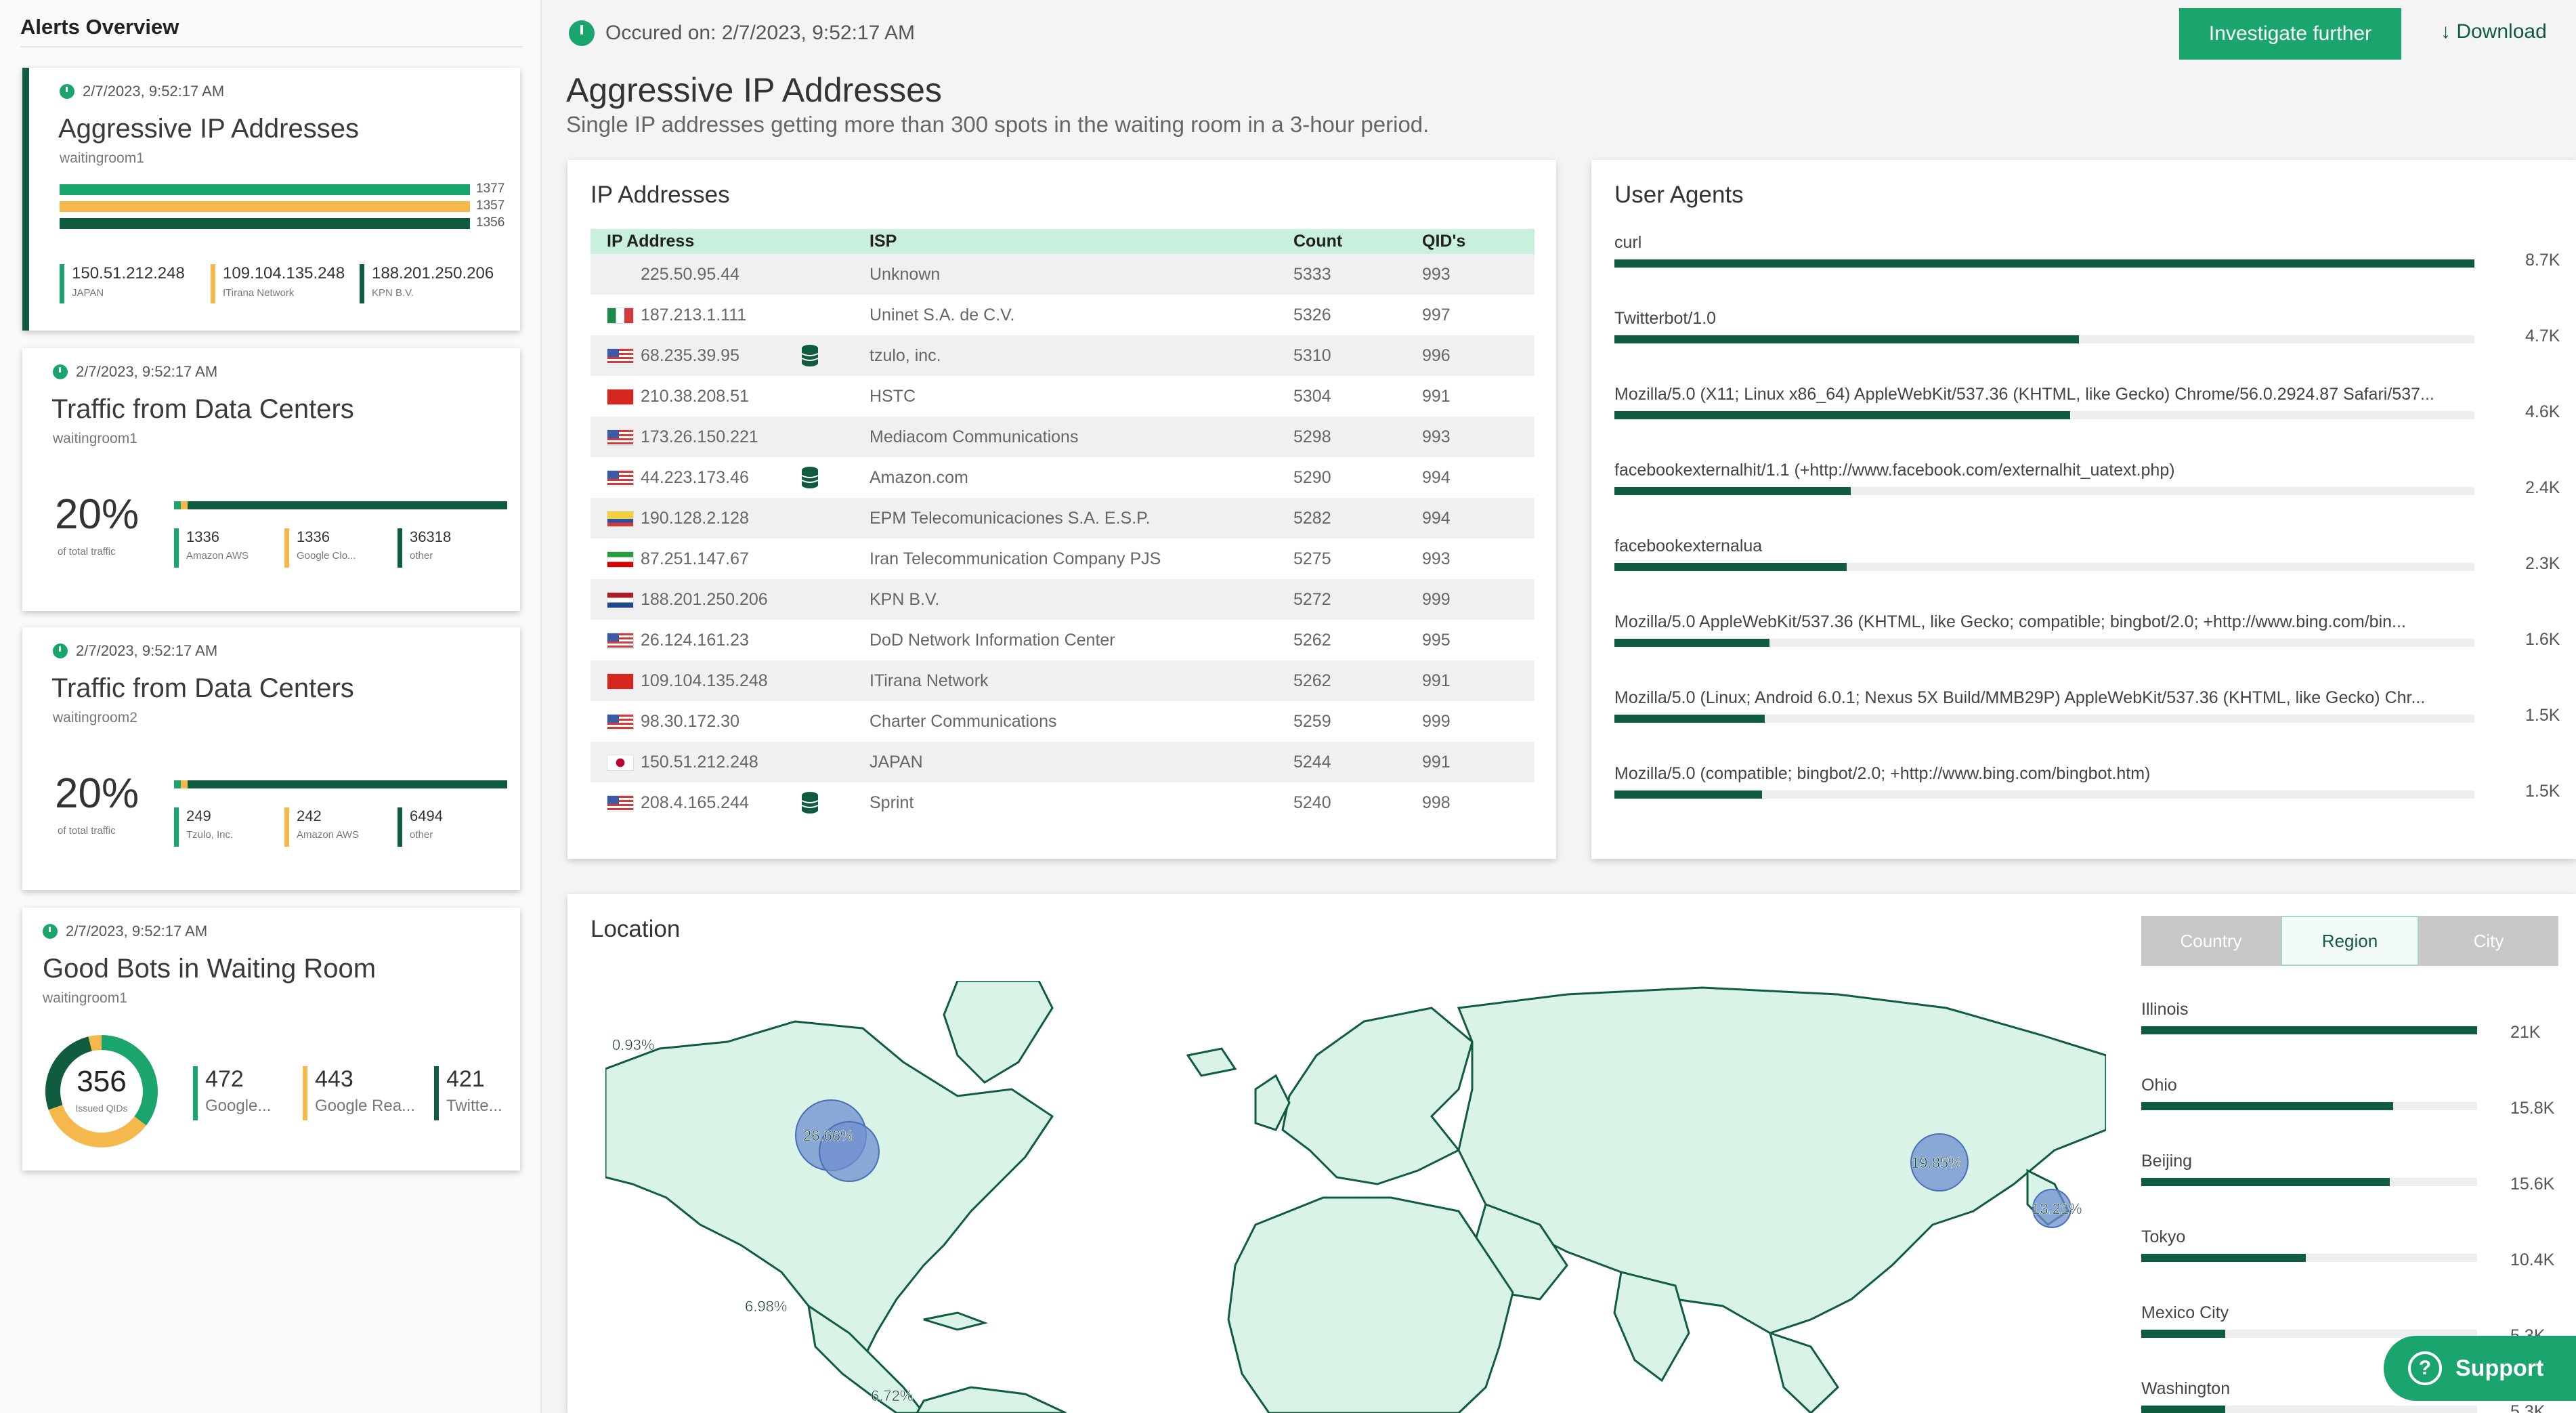 The height and width of the screenshot is (1413, 2576). What do you see at coordinates (1341, 518) in the screenshot?
I see `count-cell: 5282` at bounding box center [1341, 518].